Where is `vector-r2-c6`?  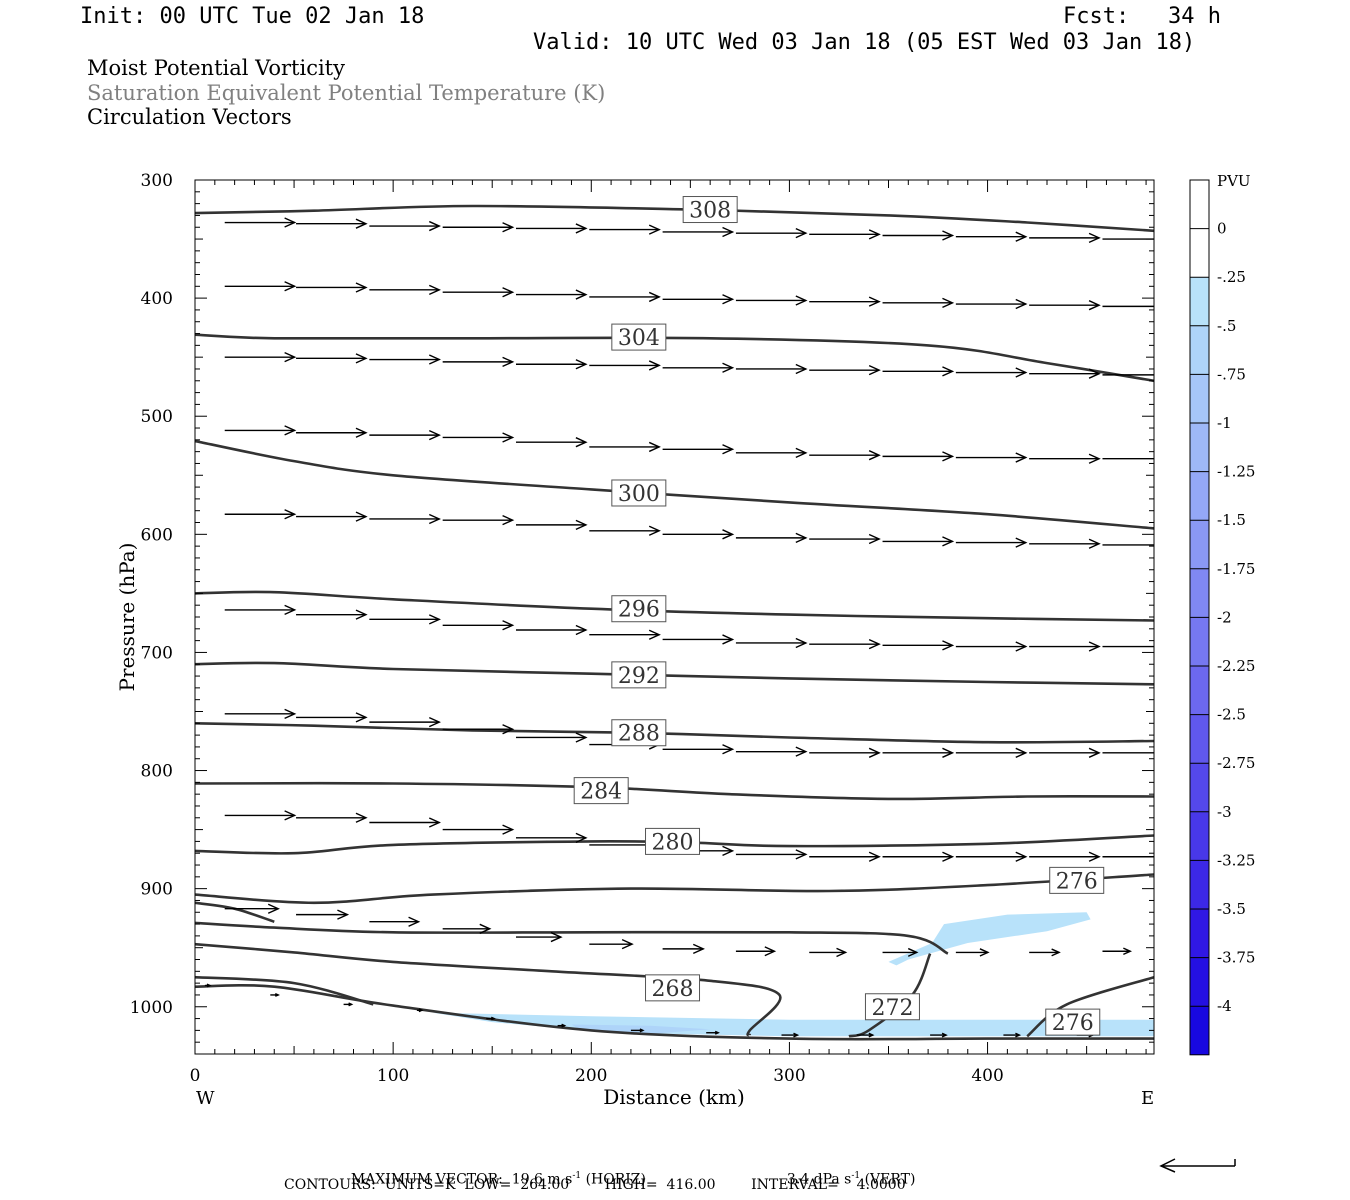
vector-r2-c6 is located at coordinates (698, 367).